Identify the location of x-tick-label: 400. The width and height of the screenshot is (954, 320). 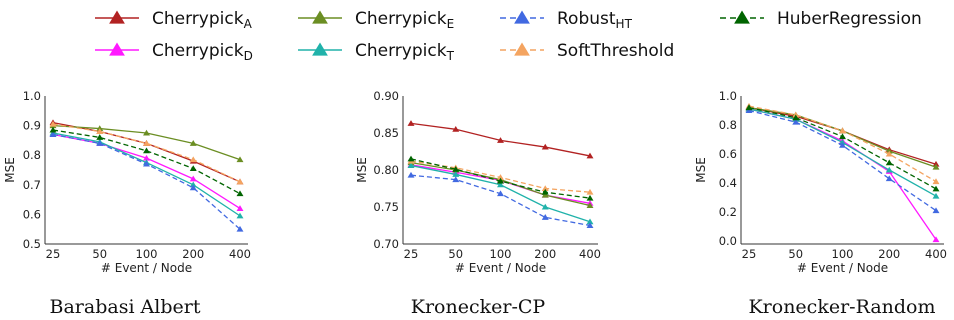
(590, 254).